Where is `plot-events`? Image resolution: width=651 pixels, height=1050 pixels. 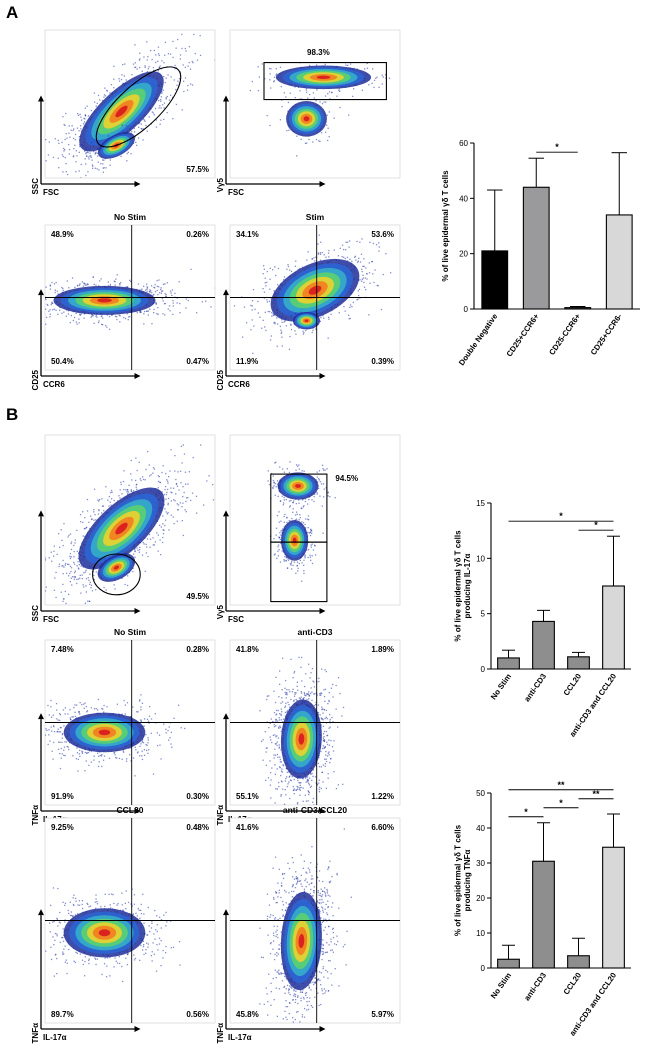
plot-events is located at coordinates (318, 294).